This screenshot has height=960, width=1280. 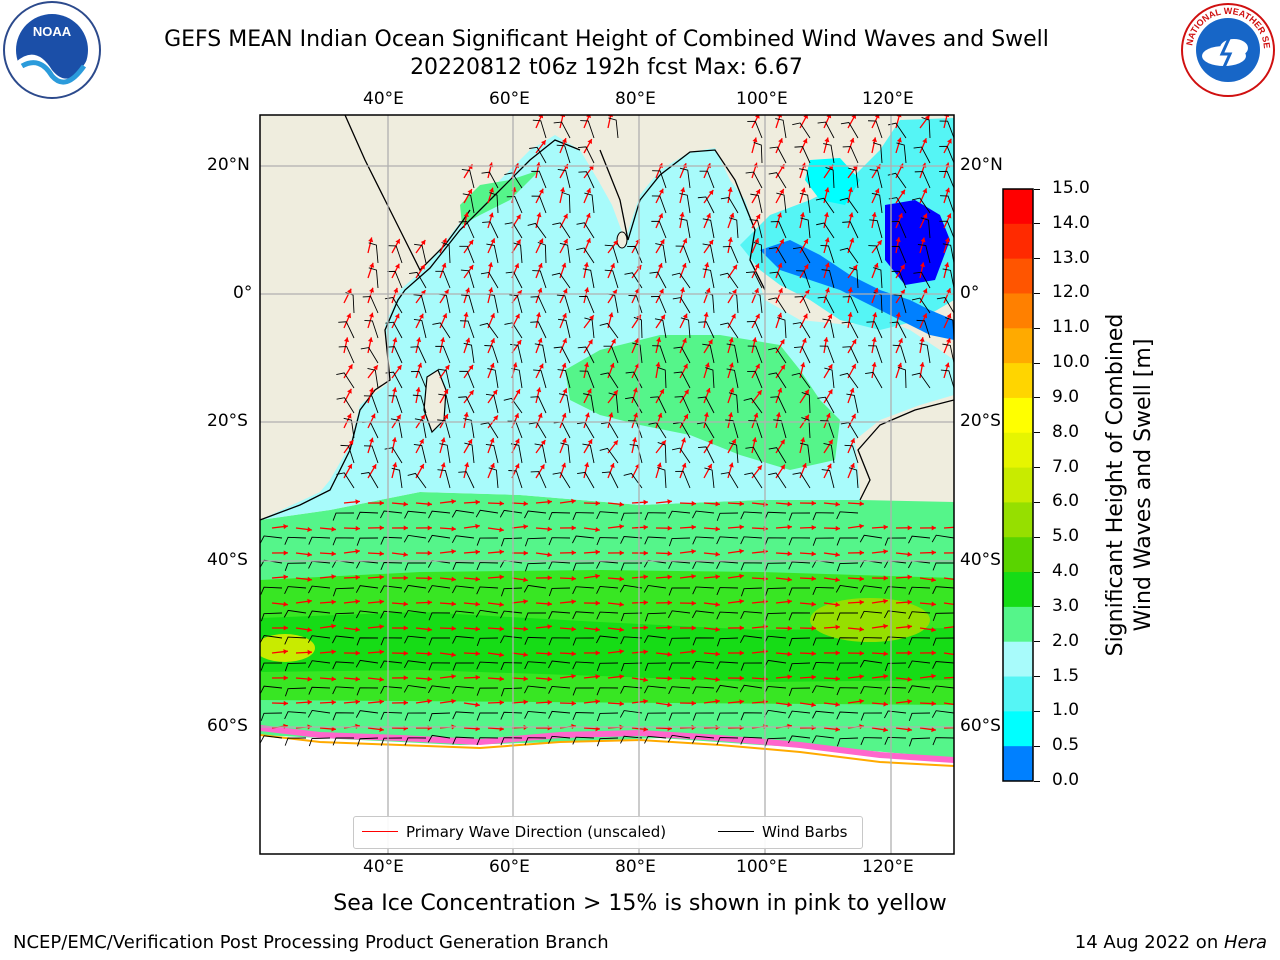 What do you see at coordinates (1071, 188) in the screenshot?
I see `colorbar-tick-label: 15.0` at bounding box center [1071, 188].